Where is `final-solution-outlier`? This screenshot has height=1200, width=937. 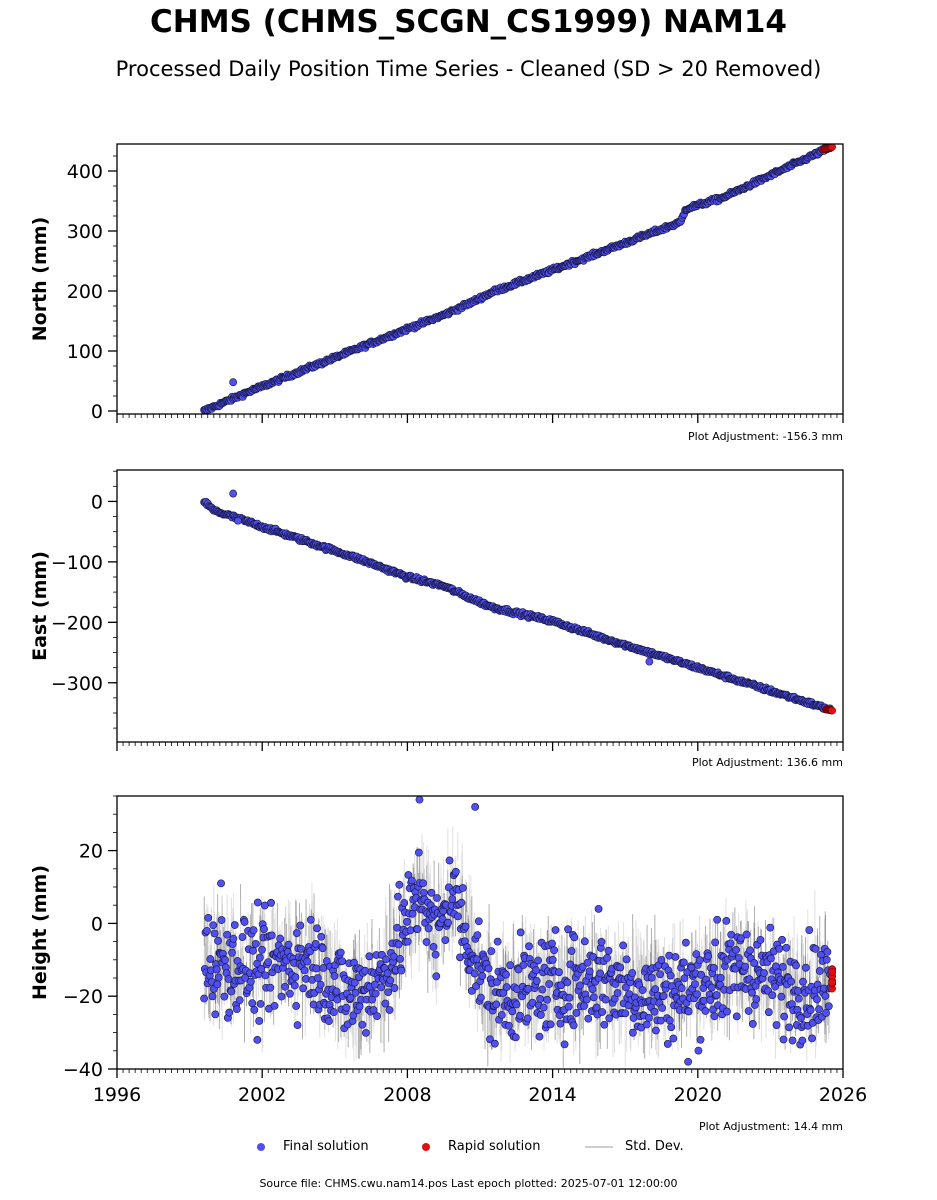 final-solution-outlier is located at coordinates (688, 1061).